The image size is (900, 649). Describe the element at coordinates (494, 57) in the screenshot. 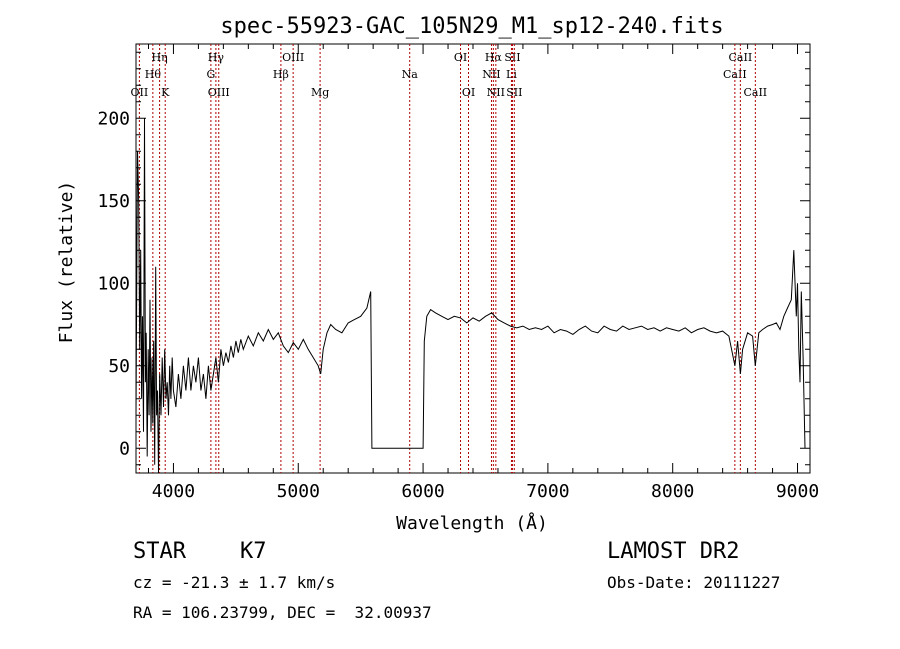

I see `spectral-line-label: Hα` at that location.